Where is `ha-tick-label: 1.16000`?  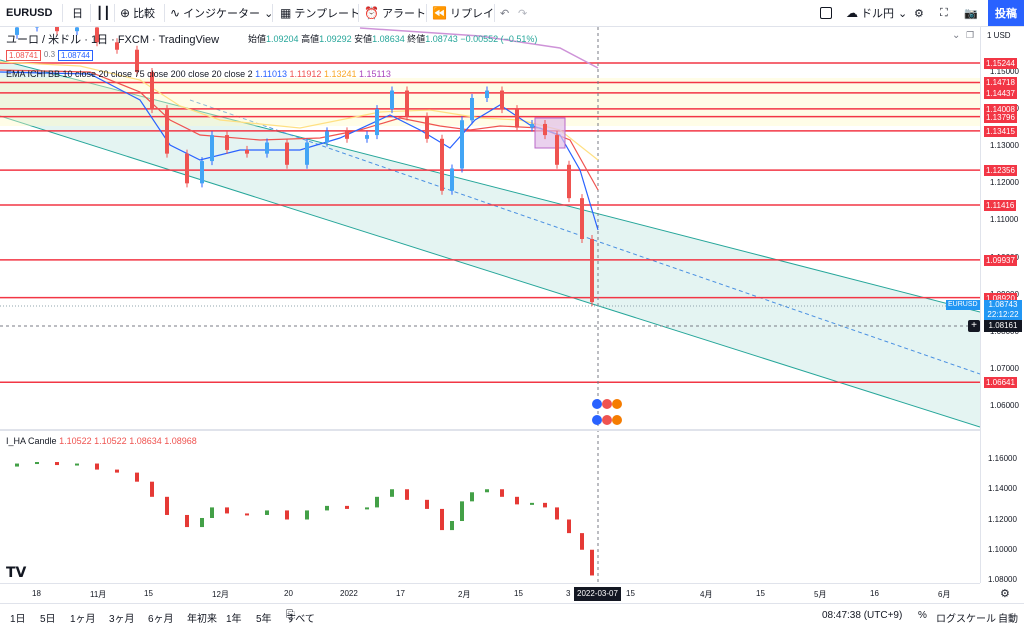
ha-tick-label: 1.16000 is located at coordinates (1002, 458).